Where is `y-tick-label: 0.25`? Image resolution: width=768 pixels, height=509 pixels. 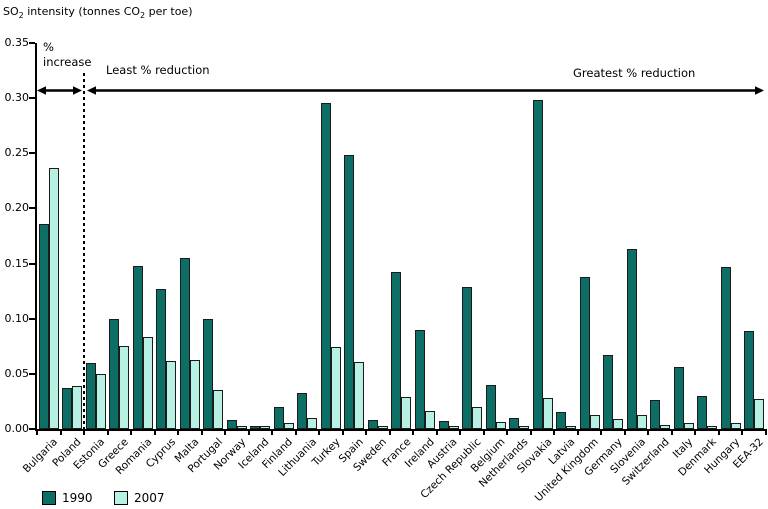 y-tick-label: 0.25 is located at coordinates (17, 153).